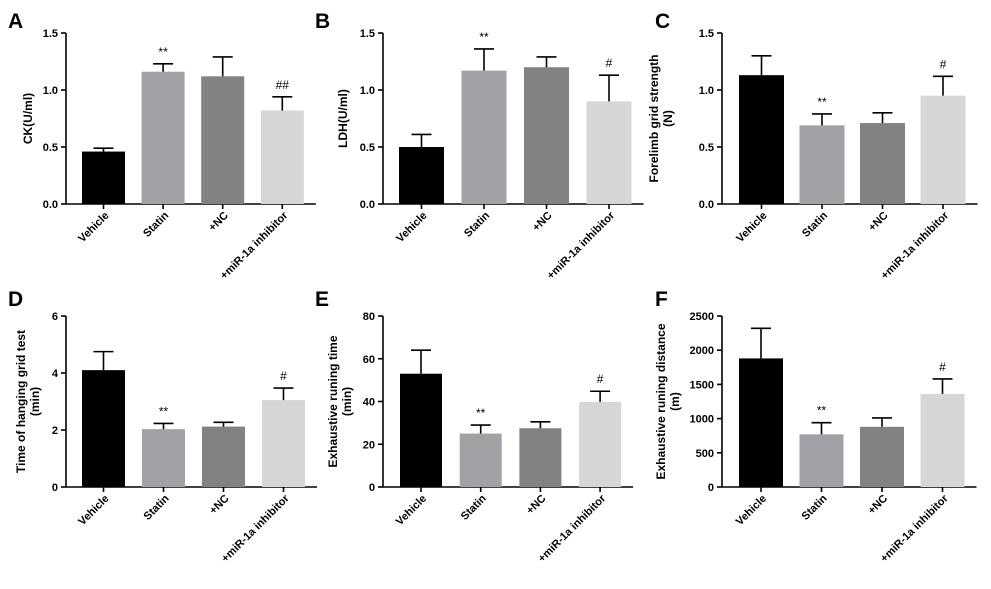 The image size is (991, 589). What do you see at coordinates (702, 317) in the screenshot?
I see `y-tick-label: 2500` at bounding box center [702, 317].